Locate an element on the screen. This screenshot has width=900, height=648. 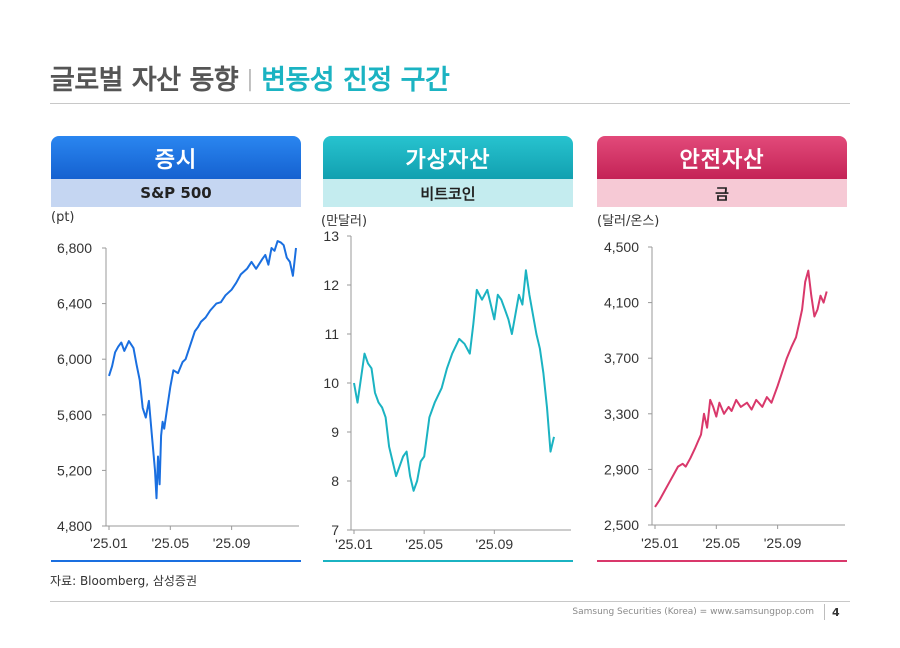
y-tick-label: 3,300 is located at coordinates (621, 414).